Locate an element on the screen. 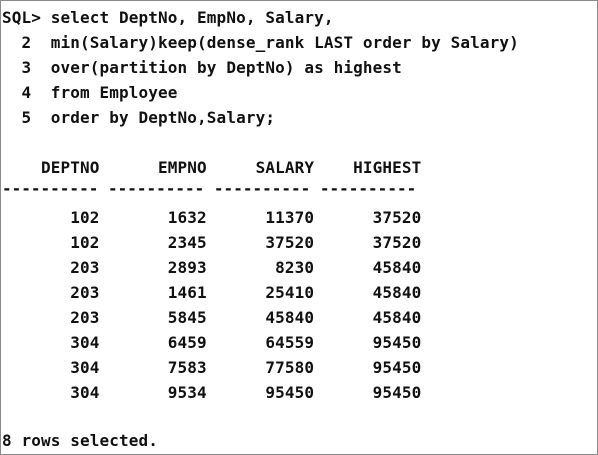  sql-query-line-5: 5 order by DeptNo,Salary; is located at coordinates (139, 117).